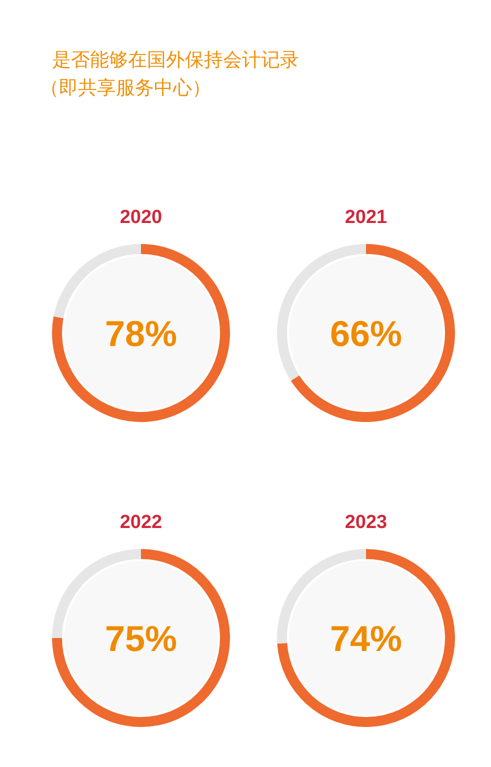 The height and width of the screenshot is (767, 491). I want to click on chart-title: 2023, so click(366, 522).